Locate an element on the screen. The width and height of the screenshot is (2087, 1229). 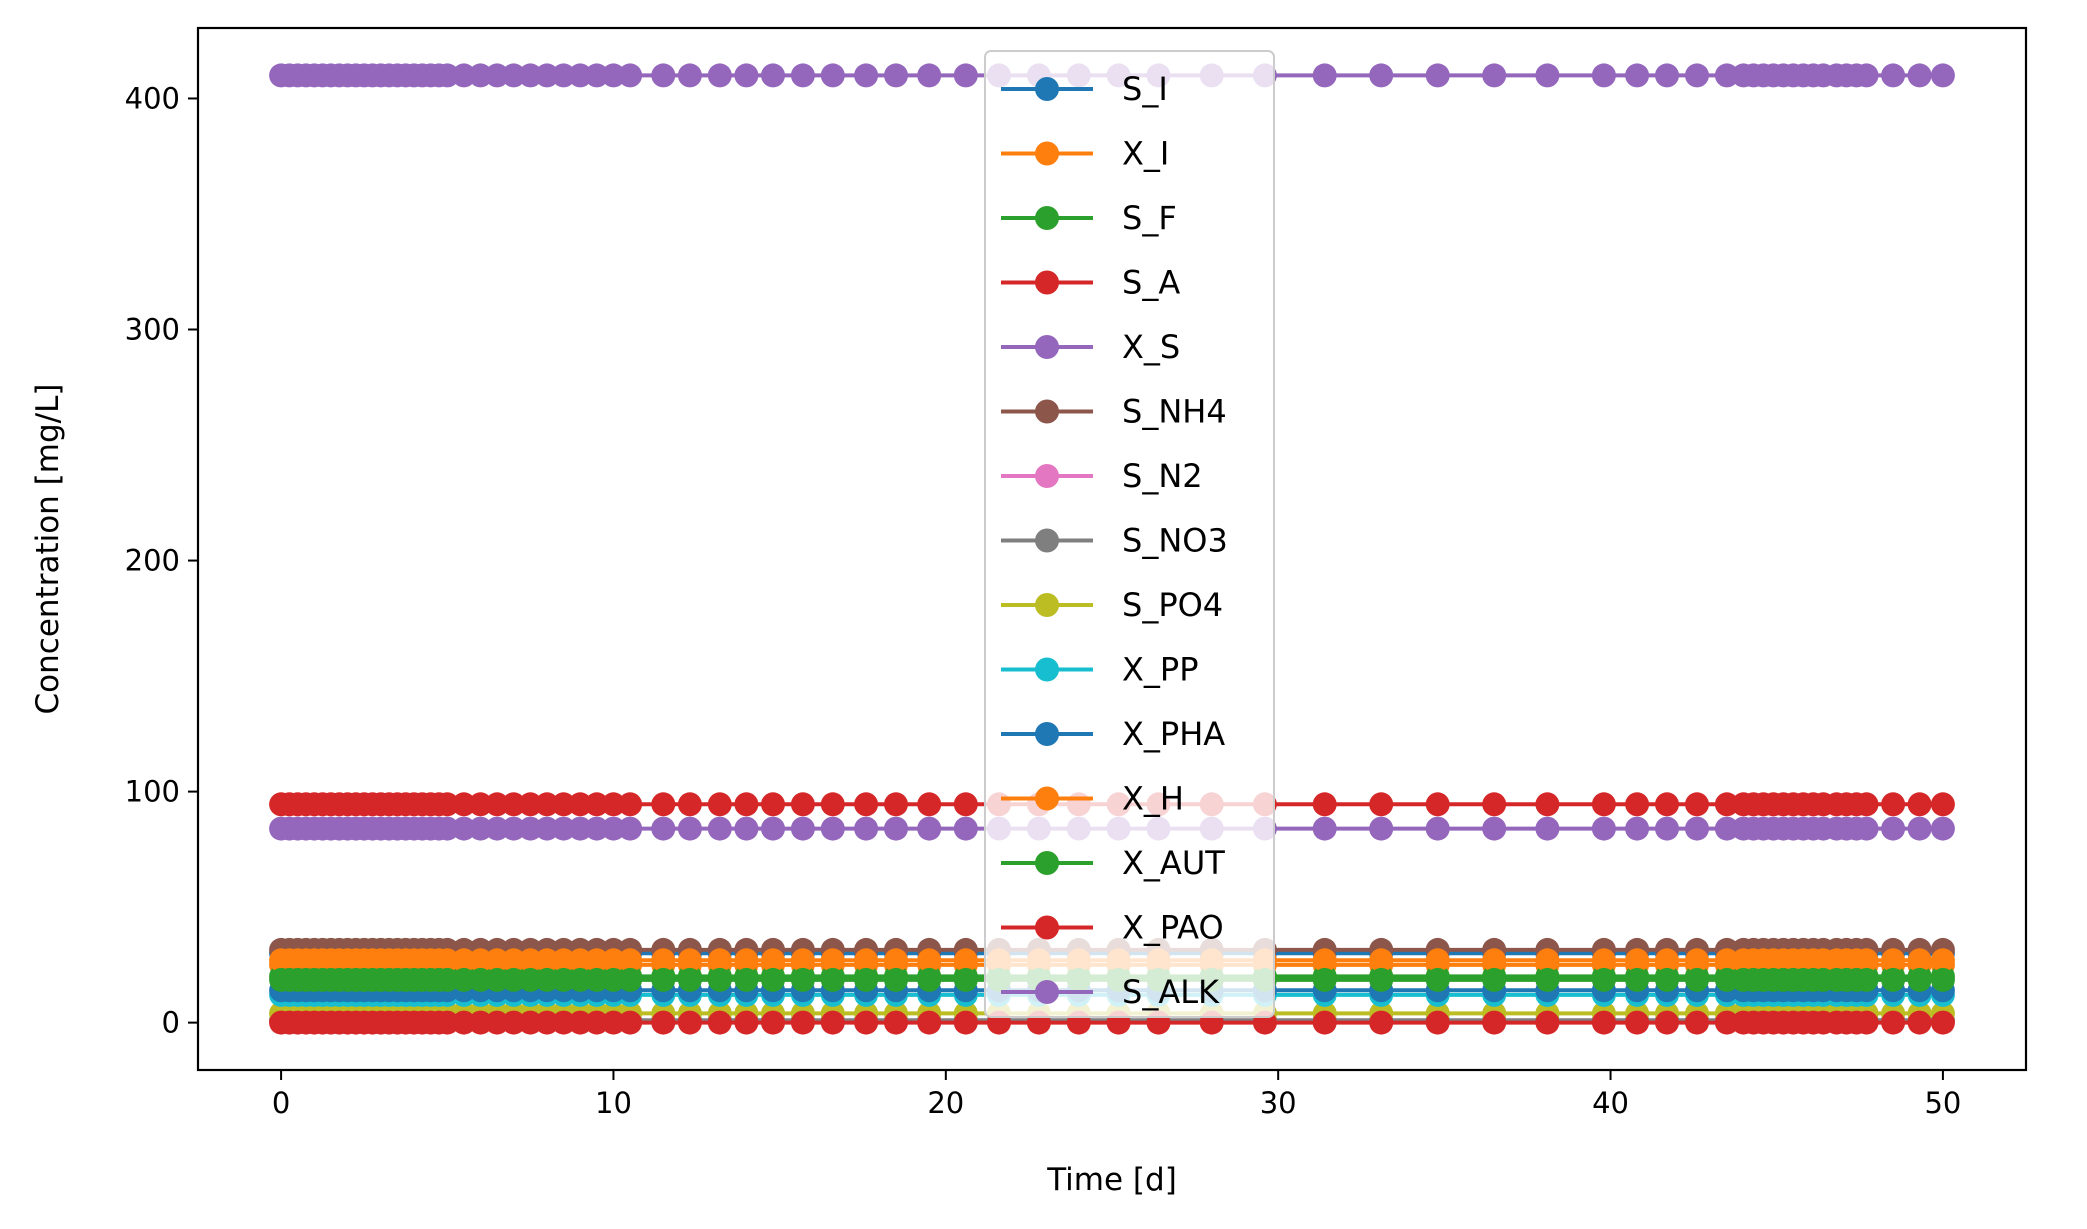
legend-box is located at coordinates (1129, 534).